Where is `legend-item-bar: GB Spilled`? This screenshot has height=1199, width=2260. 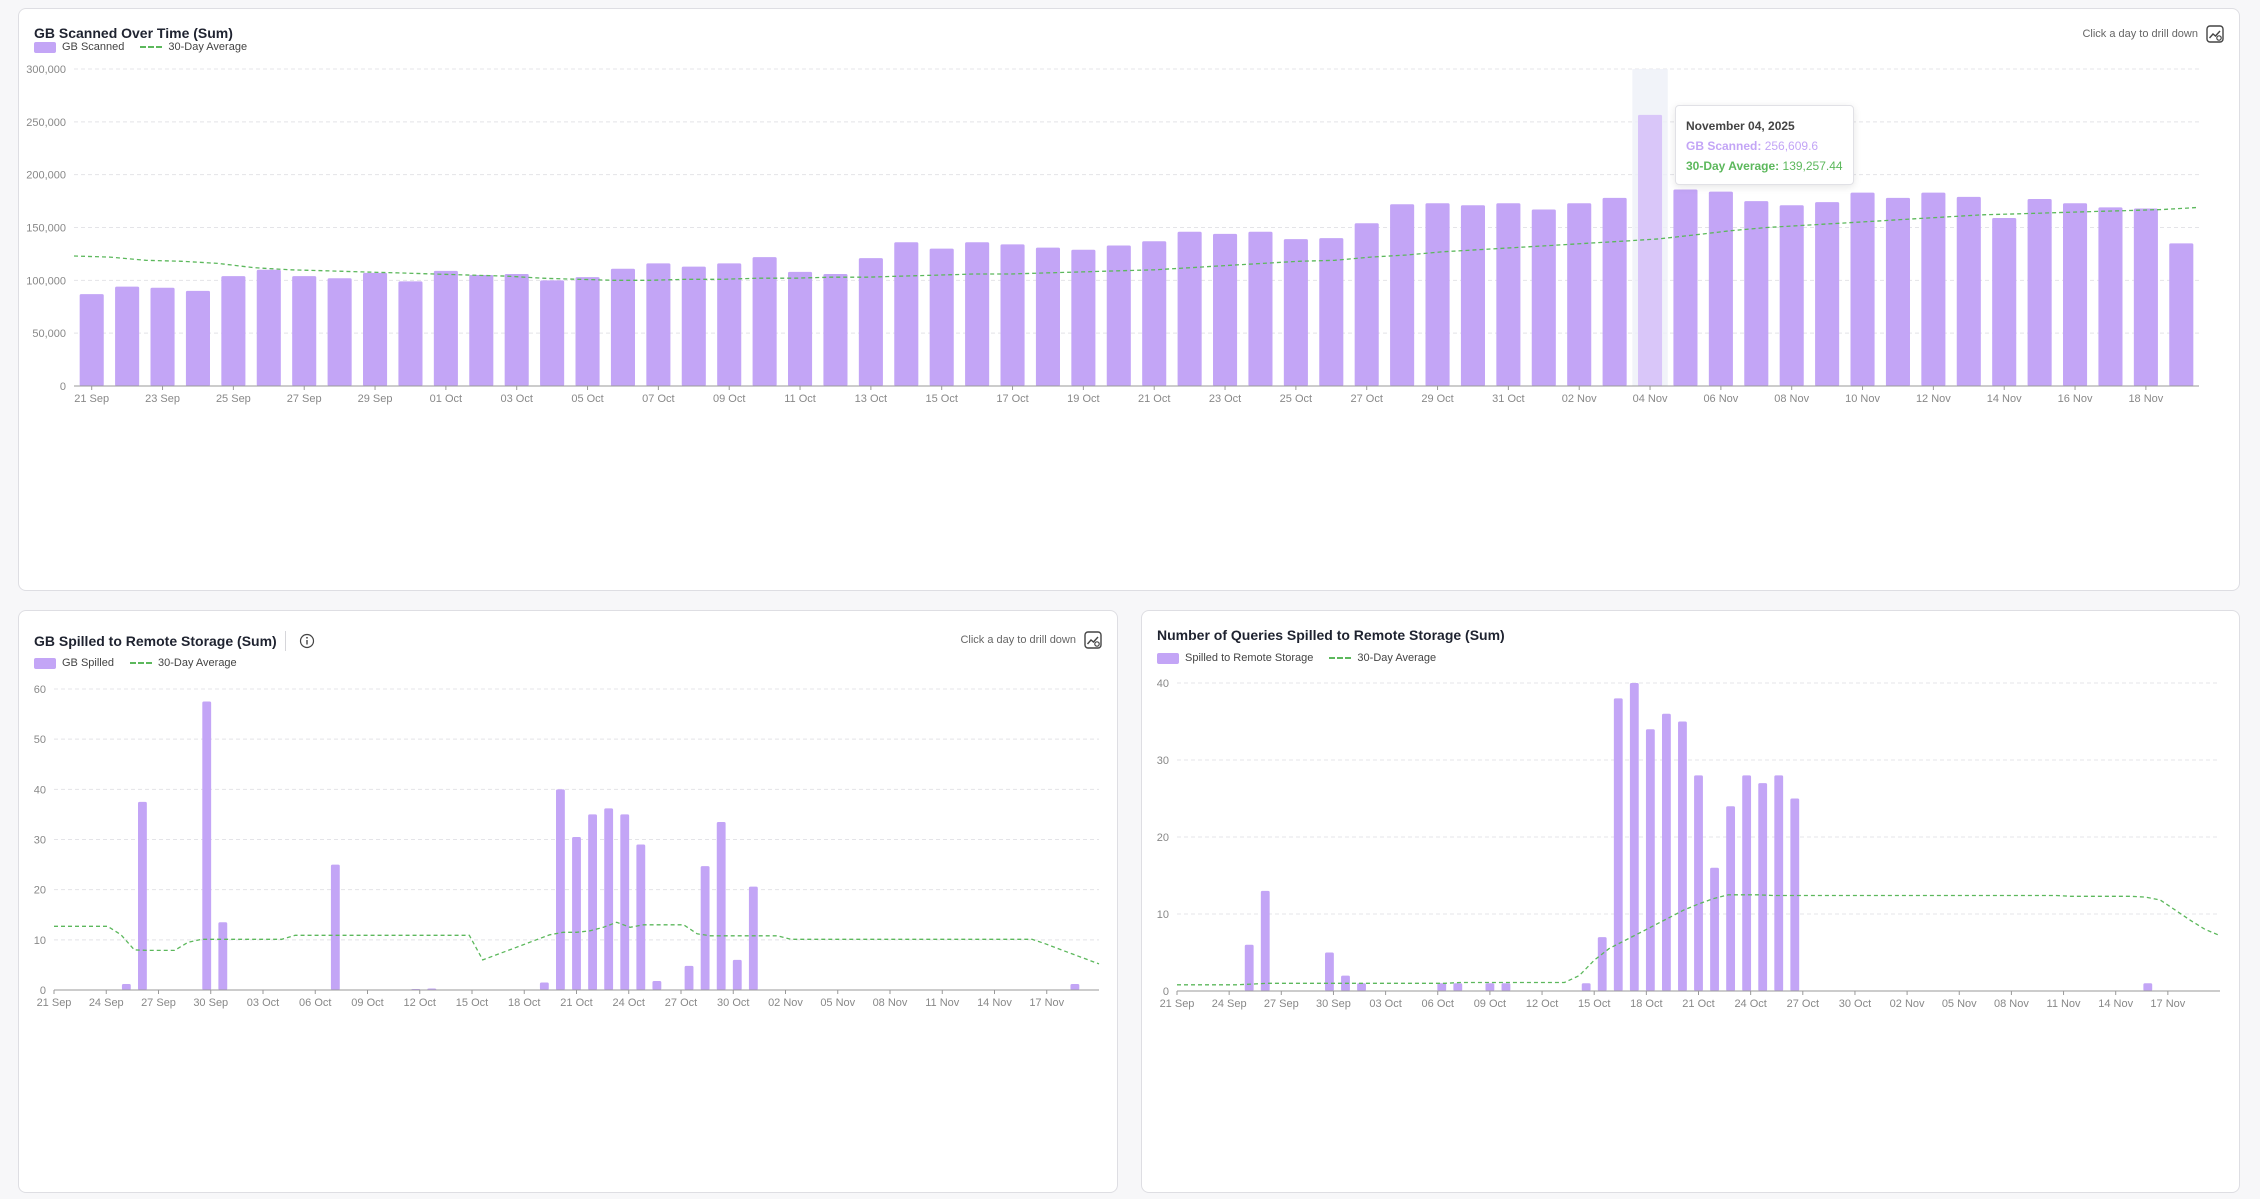
legend-item-bar: GB Spilled is located at coordinates (74, 663).